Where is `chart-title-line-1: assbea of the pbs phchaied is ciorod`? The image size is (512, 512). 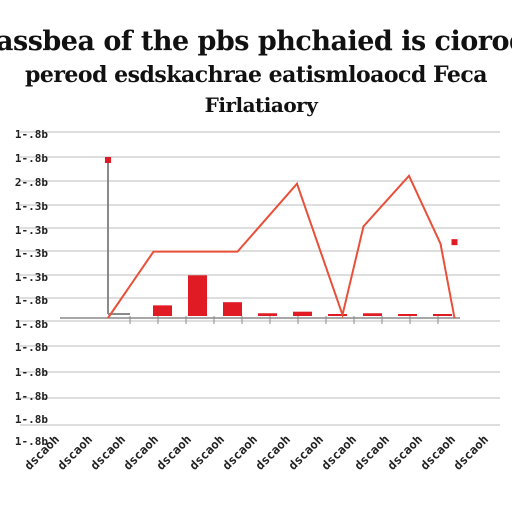
chart-title-line-1: assbea of the pbs phchaied is ciorod is located at coordinates (256, 41).